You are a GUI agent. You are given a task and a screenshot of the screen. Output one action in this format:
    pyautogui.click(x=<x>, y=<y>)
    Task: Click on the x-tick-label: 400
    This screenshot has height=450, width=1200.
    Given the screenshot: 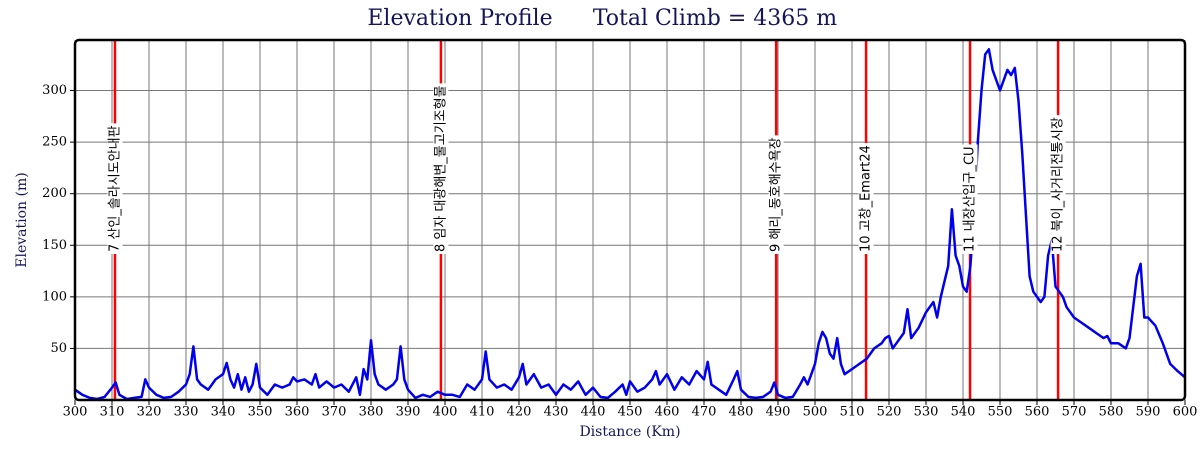 What is the action you would take?
    pyautogui.click(x=445, y=412)
    